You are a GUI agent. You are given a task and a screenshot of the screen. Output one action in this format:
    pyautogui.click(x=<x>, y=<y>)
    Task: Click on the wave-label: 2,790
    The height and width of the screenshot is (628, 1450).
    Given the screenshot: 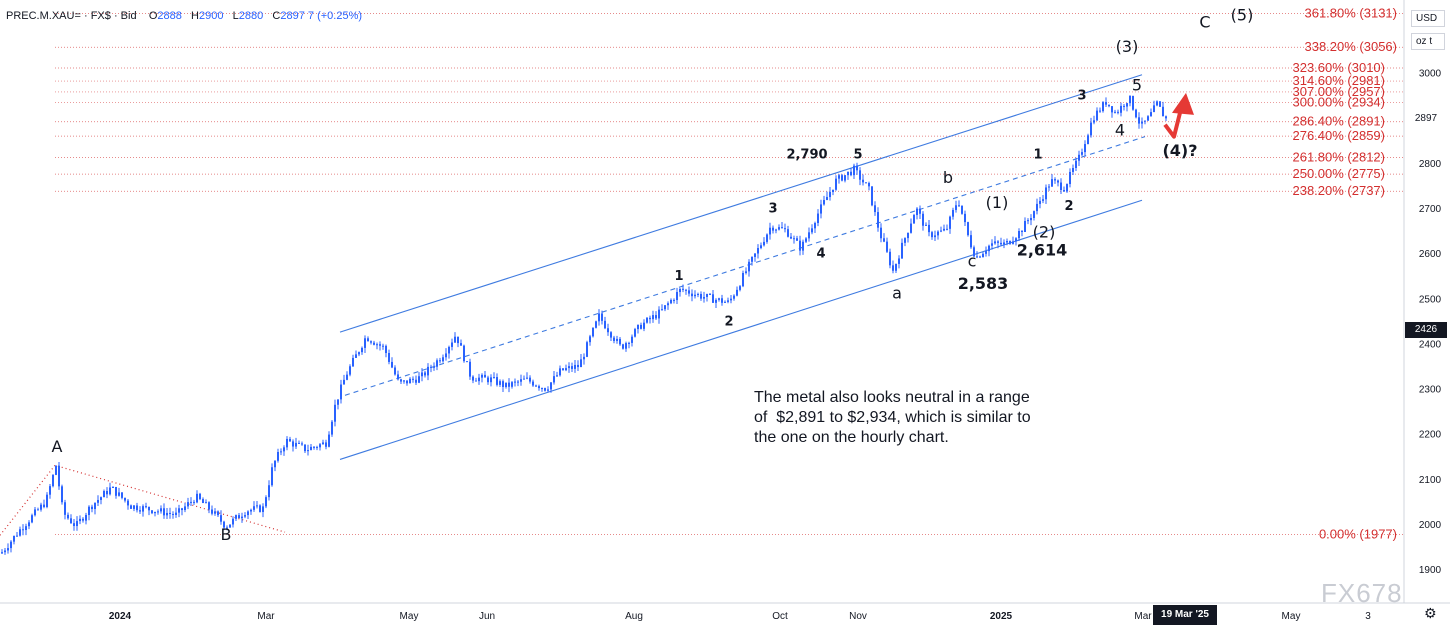 What is the action you would take?
    pyautogui.click(x=806, y=154)
    